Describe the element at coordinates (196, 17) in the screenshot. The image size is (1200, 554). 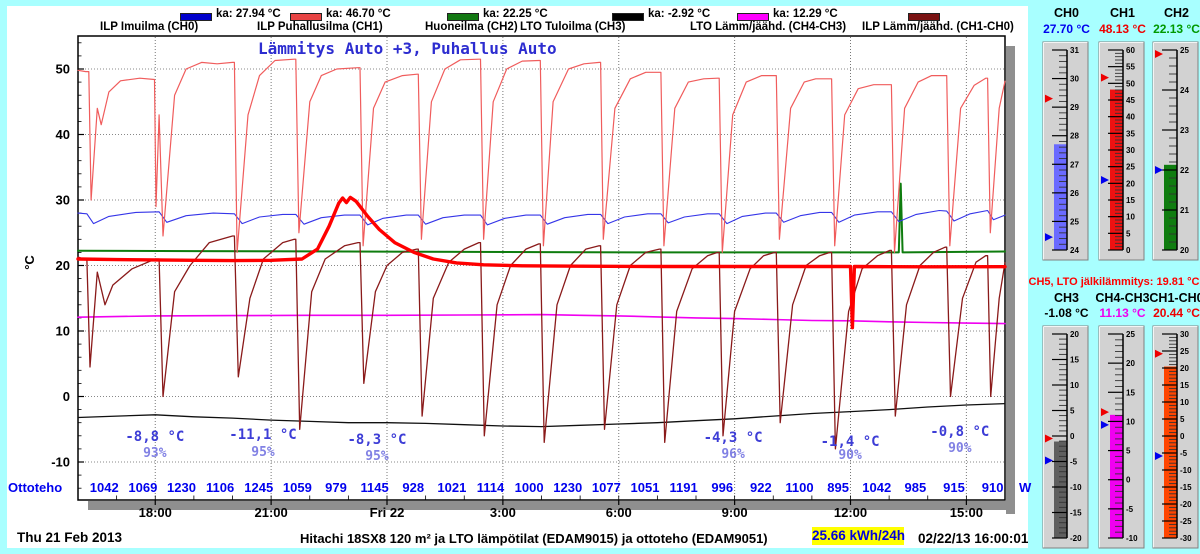
I see `legend-swatch-CH0` at that location.